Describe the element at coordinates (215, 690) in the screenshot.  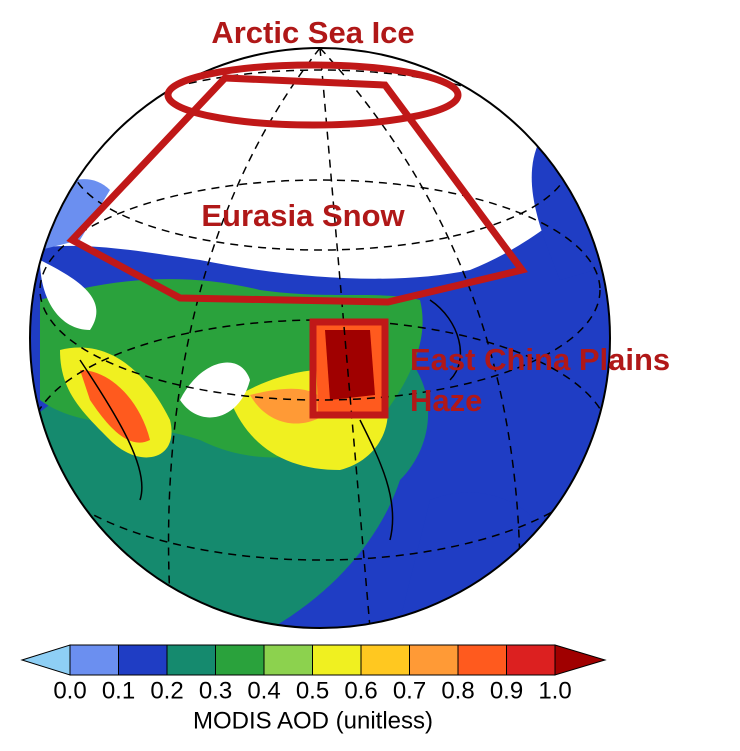
I see `colorbar-tick-label: 0.3` at that location.